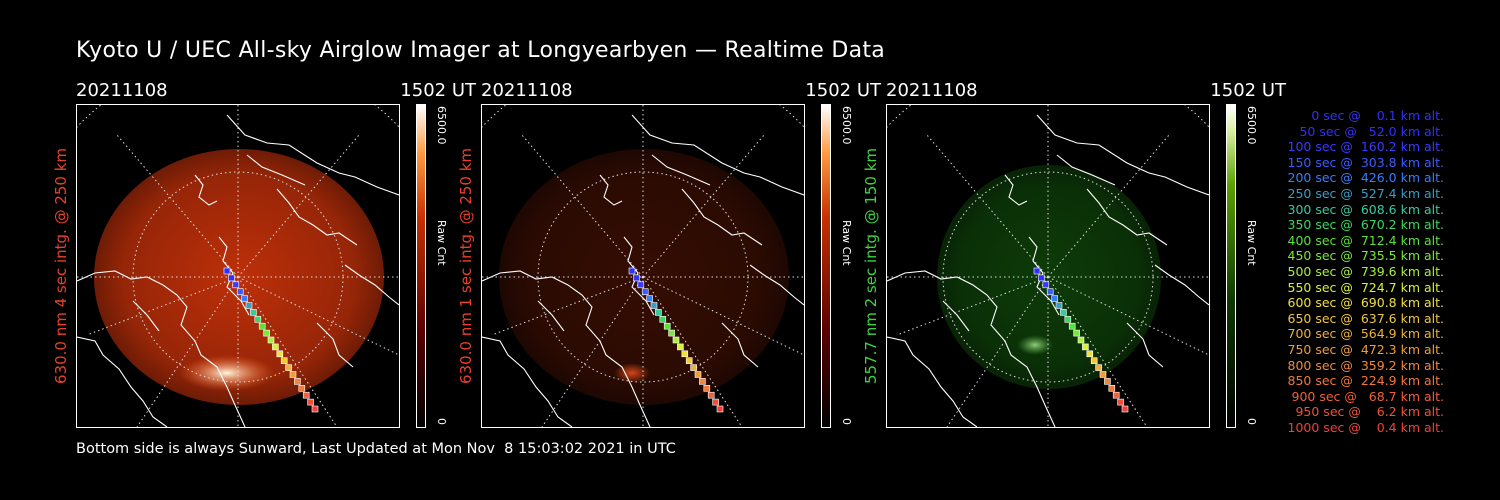  I want to click on legend-entry: 50 sec @ 52.0 km alt., so click(1367, 131).